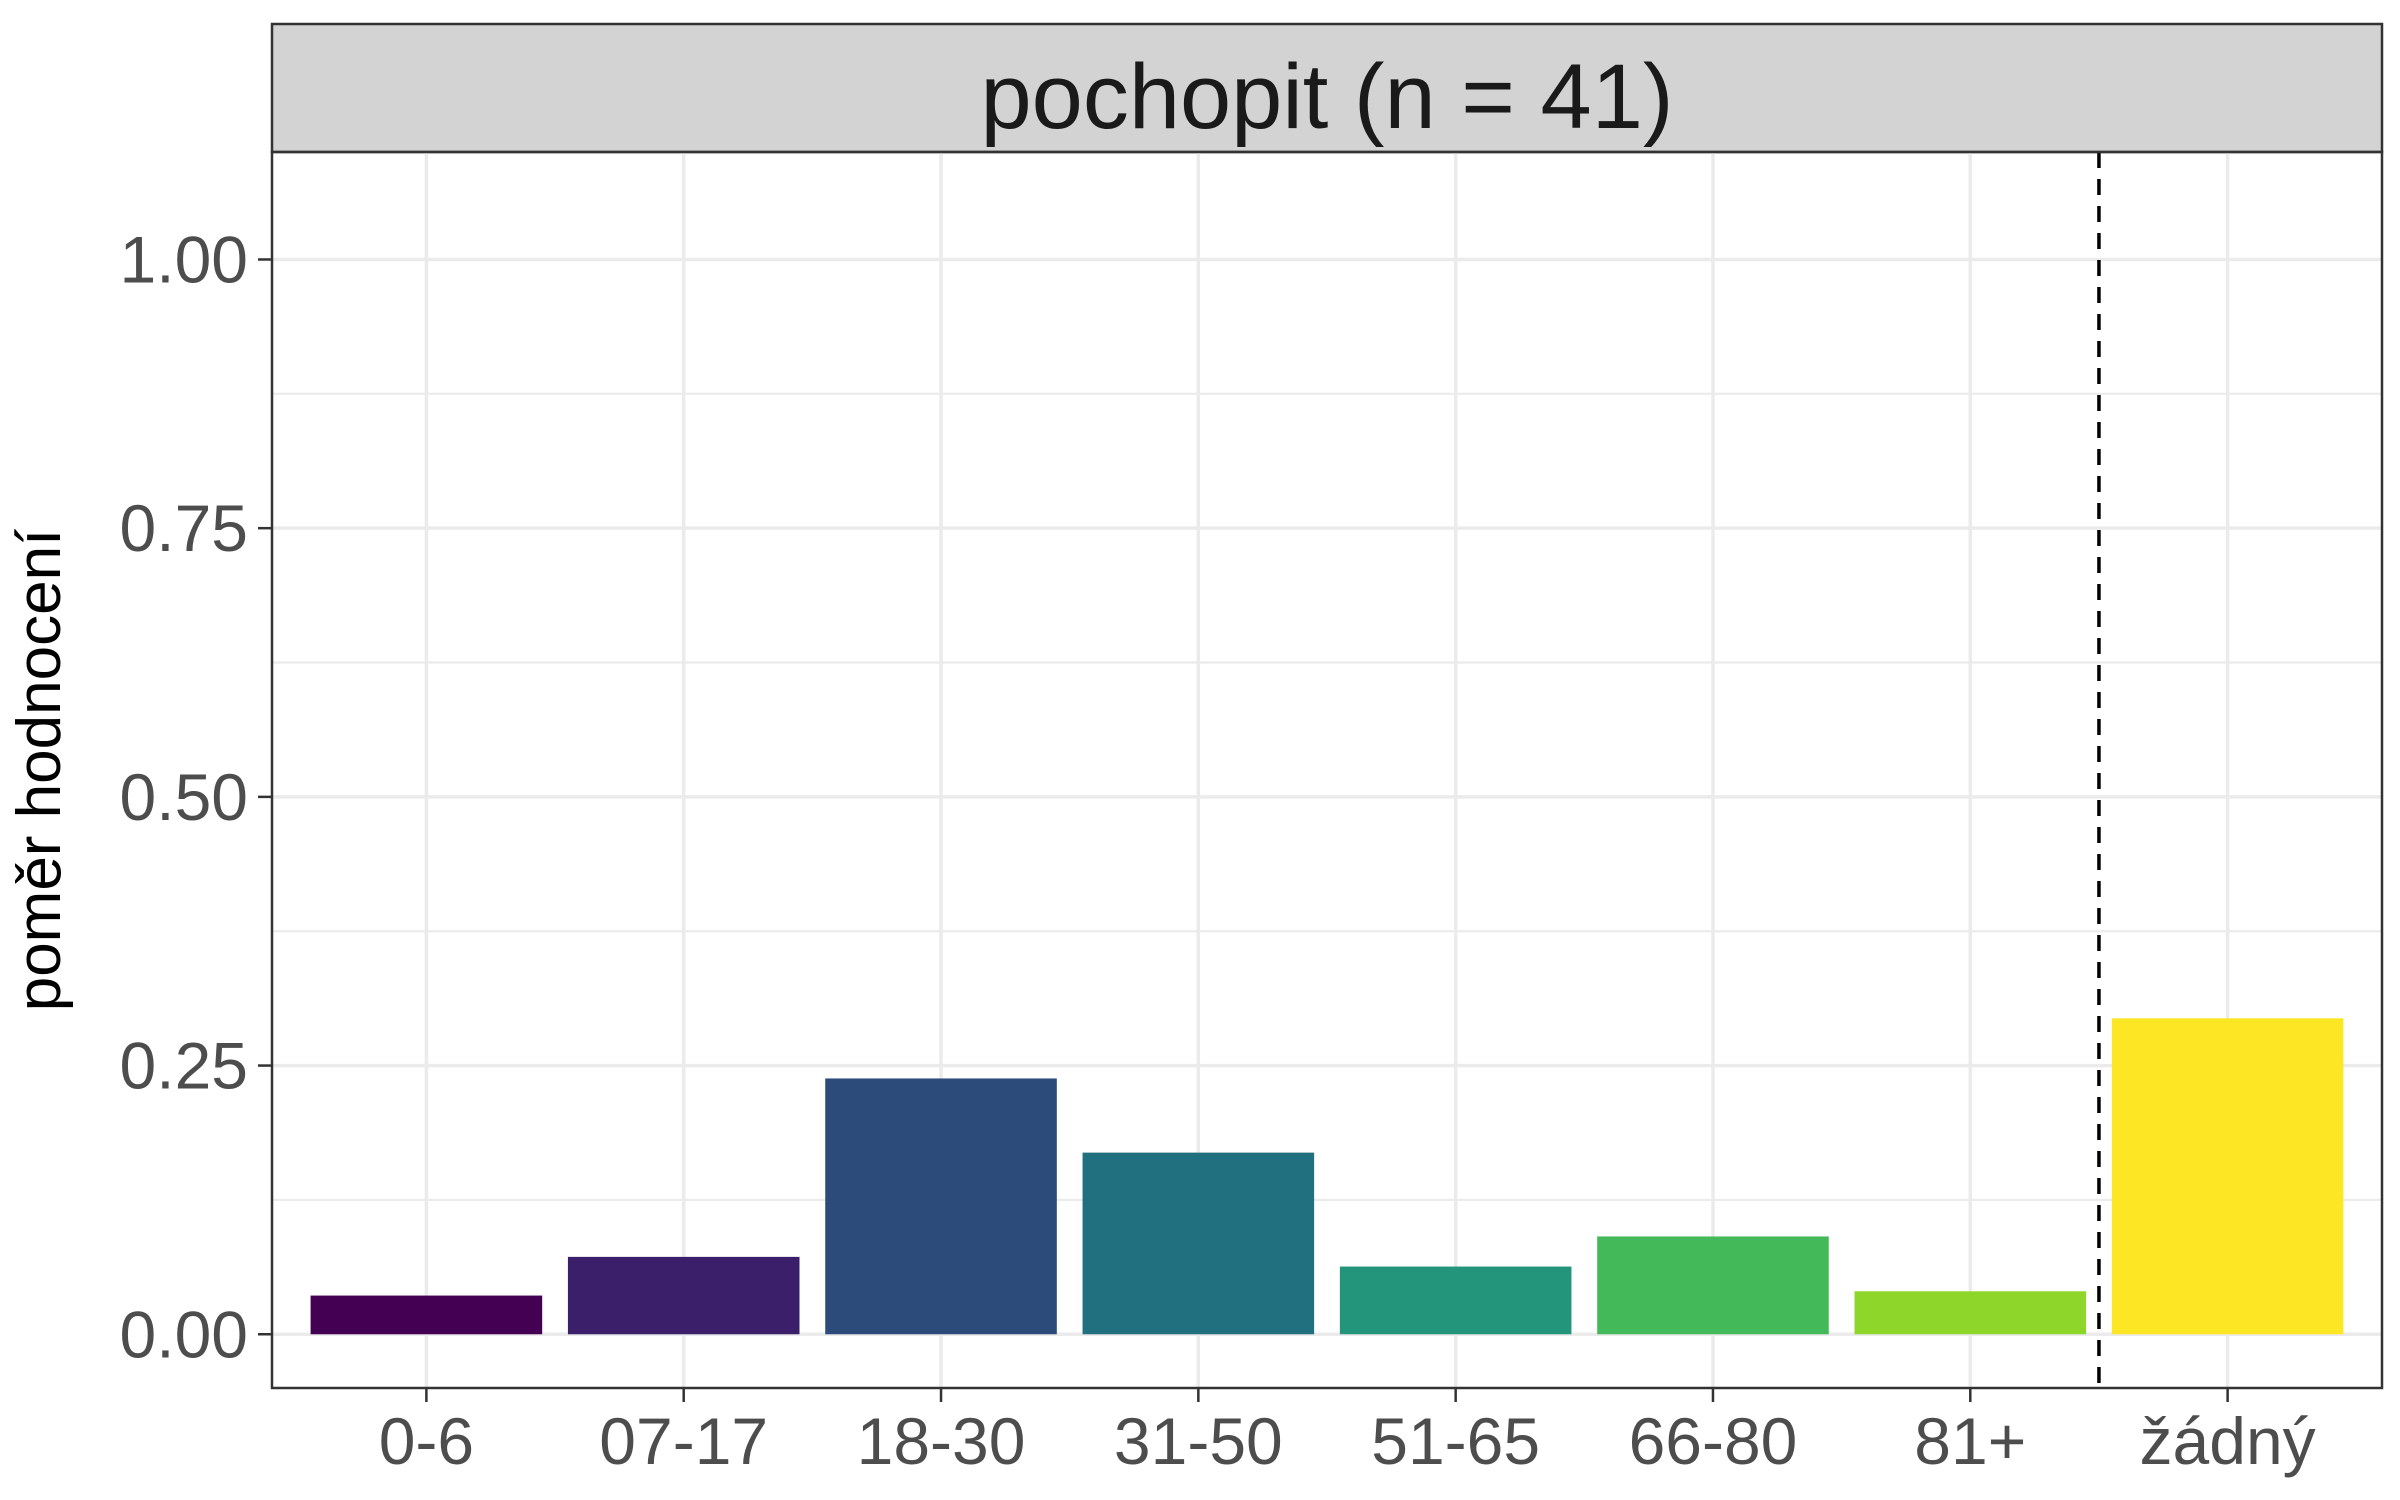 This screenshot has height=1500, width=2400. I want to click on y-tick-label-2: 0.50, so click(184, 797).